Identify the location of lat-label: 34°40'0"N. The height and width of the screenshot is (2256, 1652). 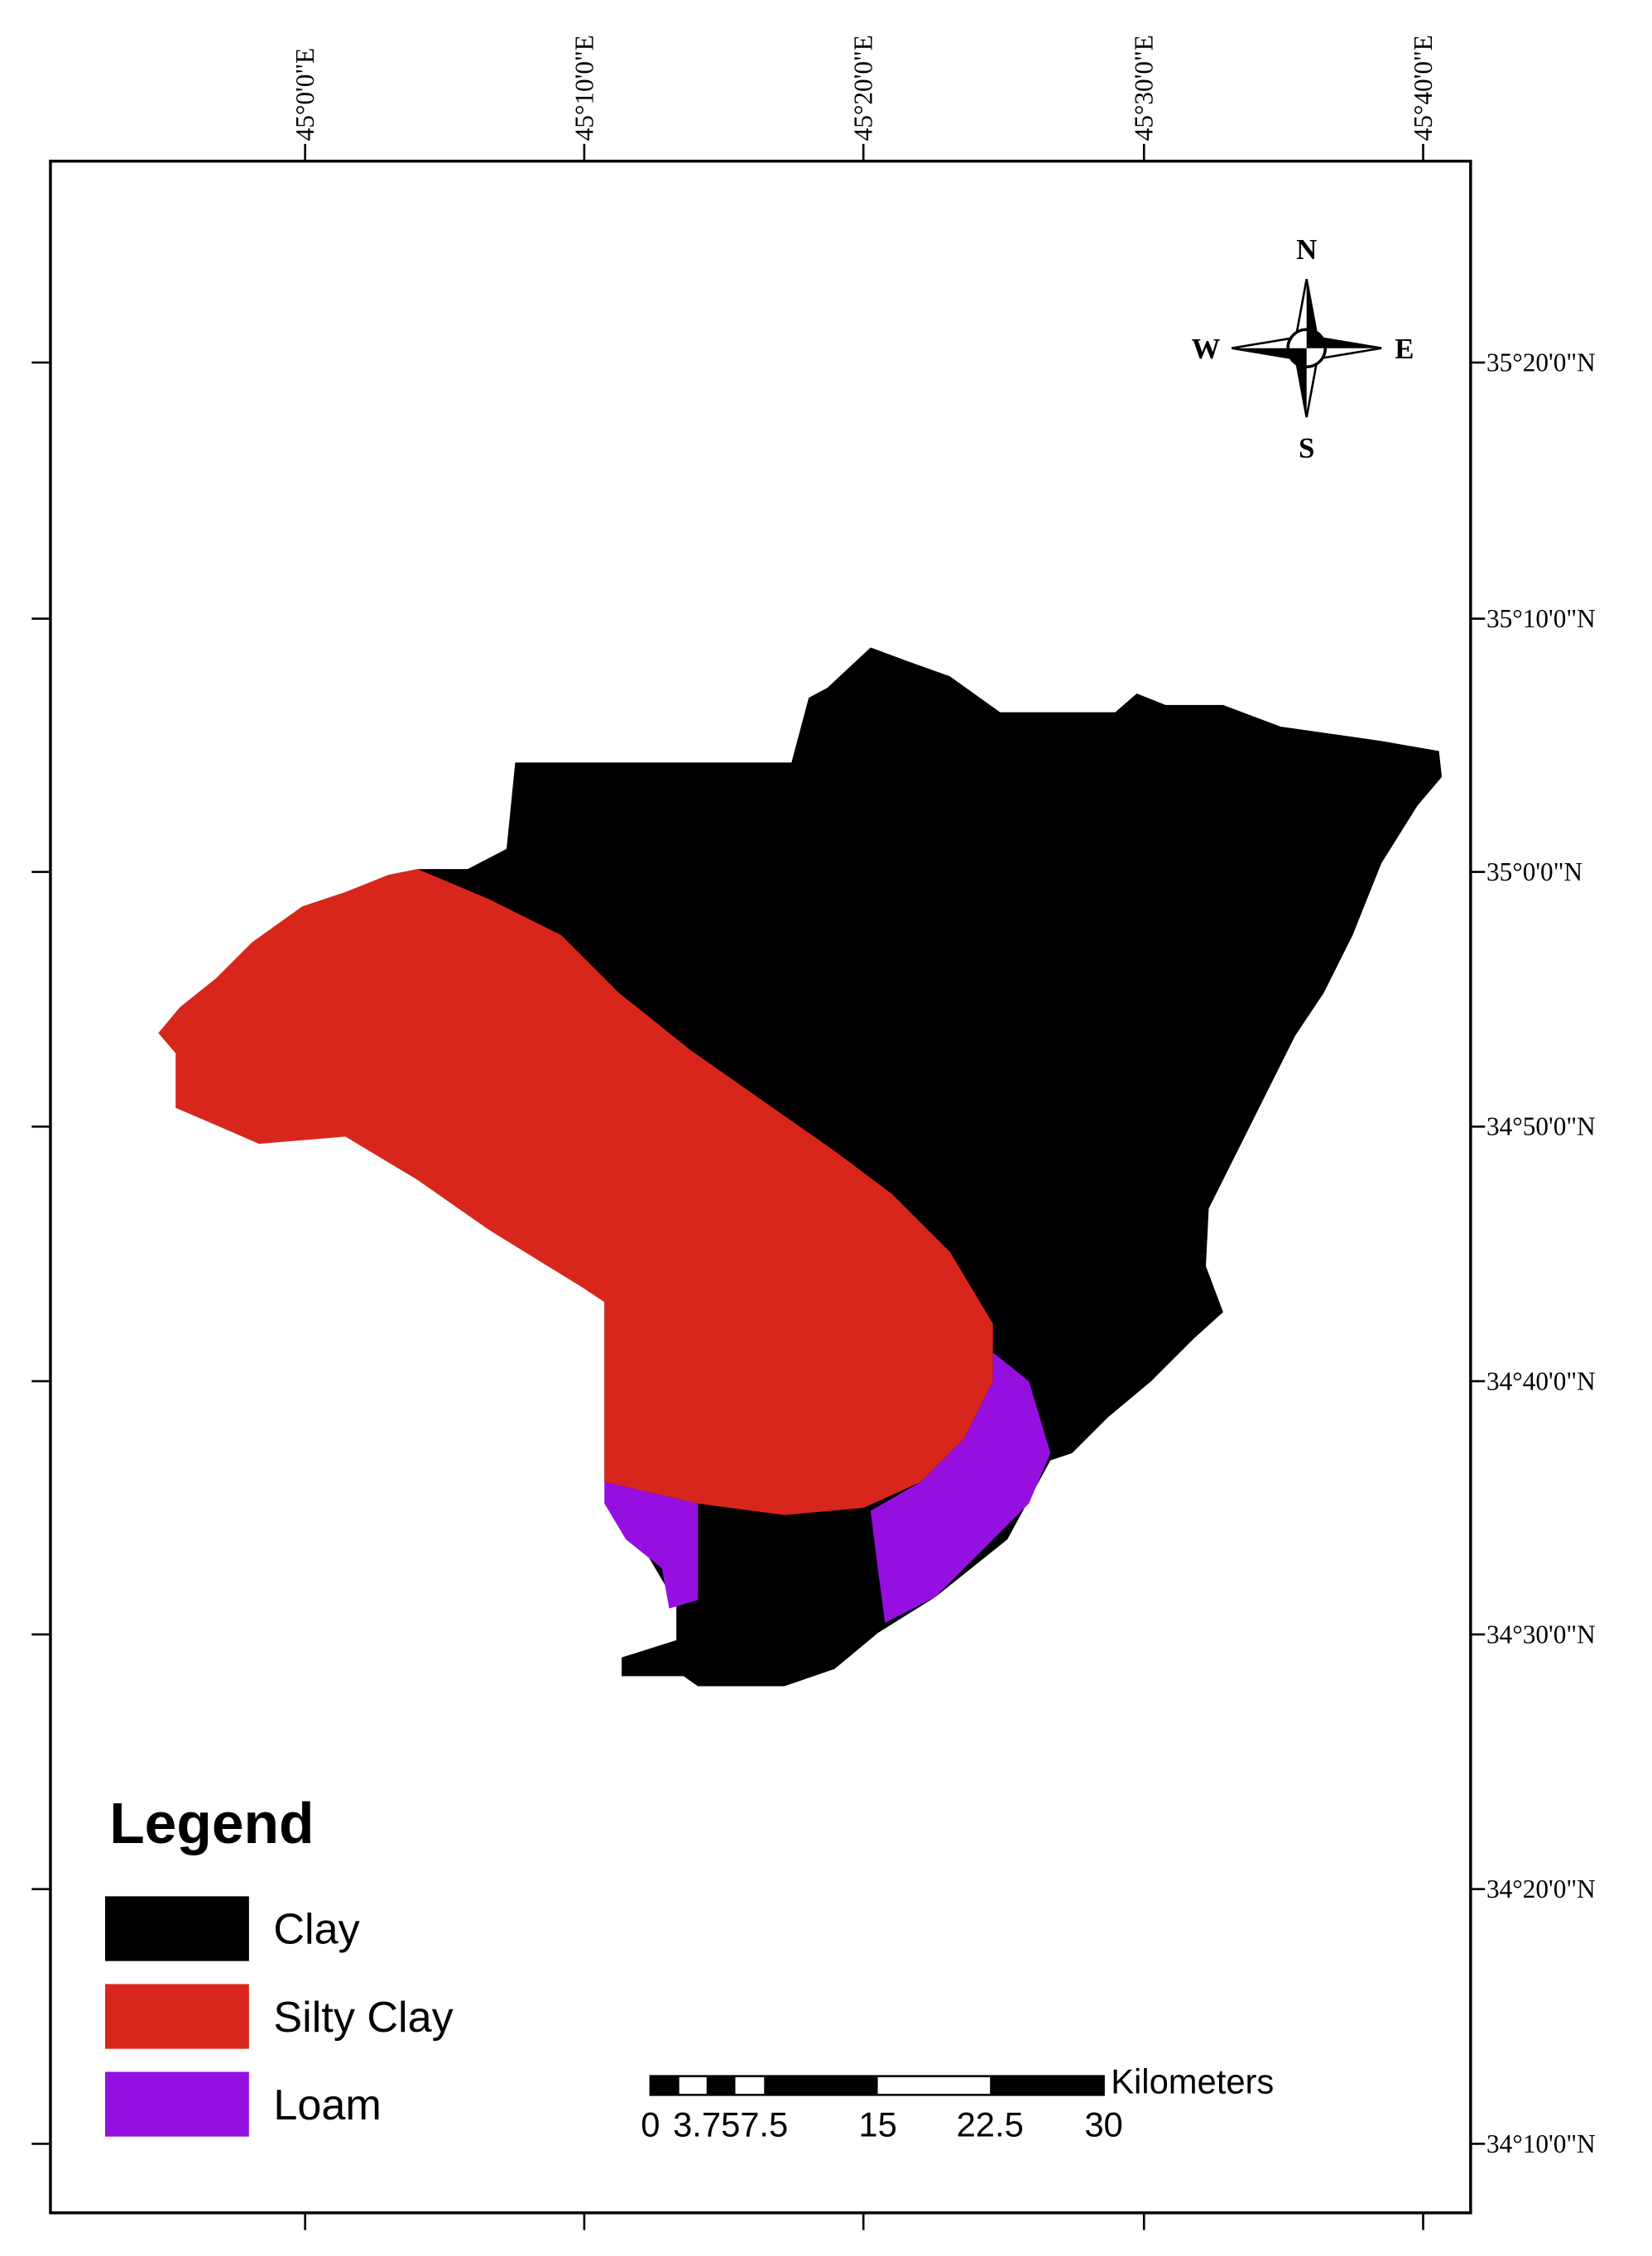
(1541, 1380).